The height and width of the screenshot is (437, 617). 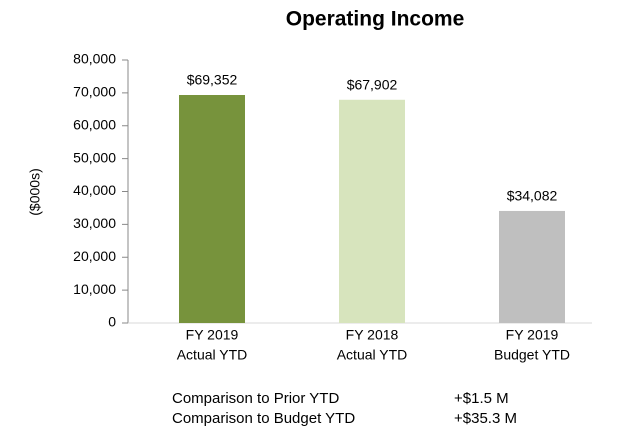 I want to click on annotation-value: +$35.3 M, so click(x=485, y=418).